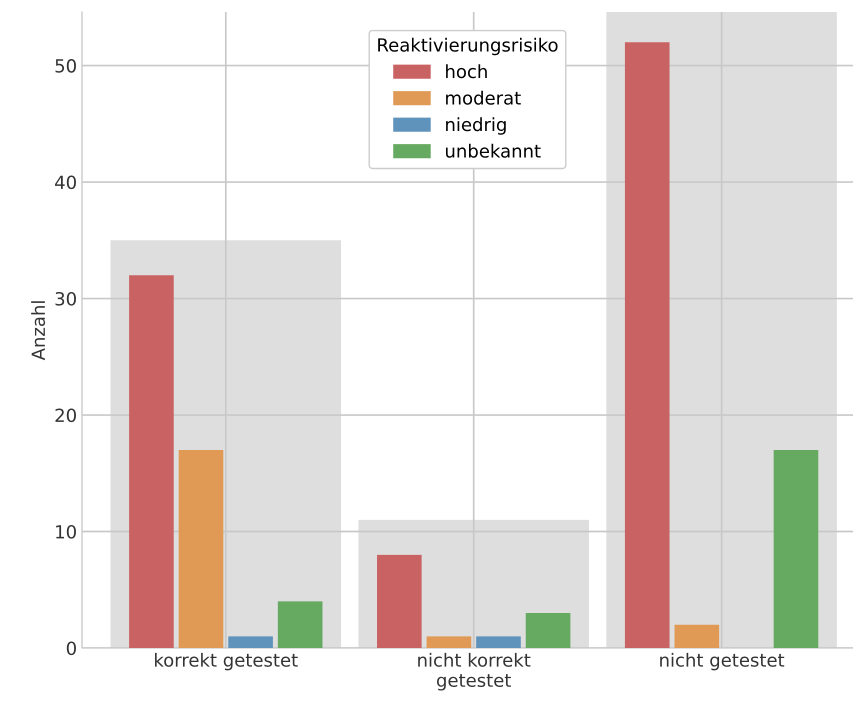 Image resolution: width=853 pixels, height=705 pixels. Describe the element at coordinates (474, 671) in the screenshot. I see `x-tick-label: nicht korrekt getestet` at that location.